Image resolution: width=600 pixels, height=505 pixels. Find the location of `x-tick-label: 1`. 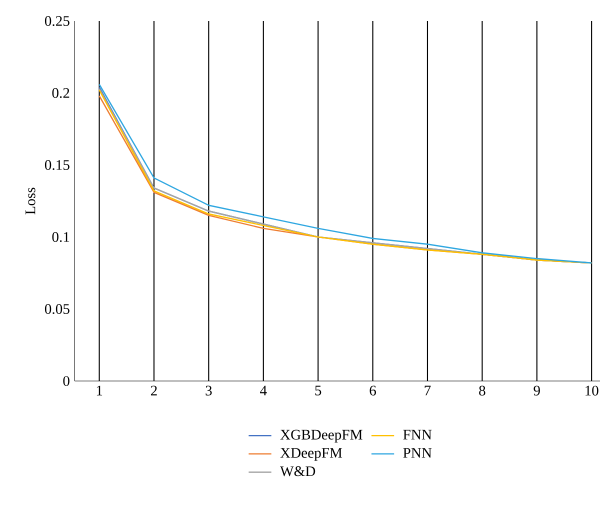

x-tick-label: 1 is located at coordinates (99, 391).